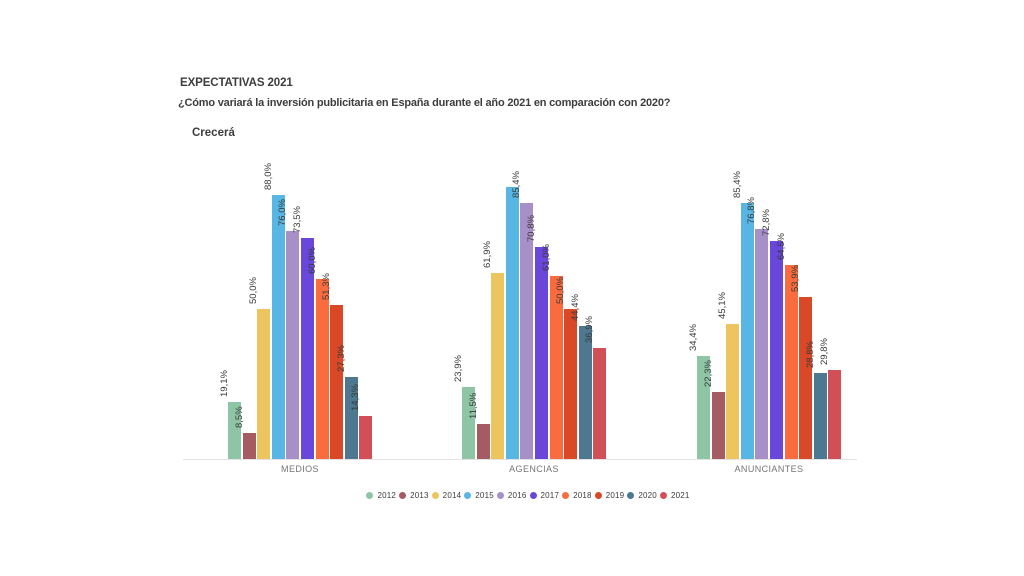 This screenshot has height=576, width=1024. What do you see at coordinates (703, 407) in the screenshot?
I see `bar-2012-anunciantes` at bounding box center [703, 407].